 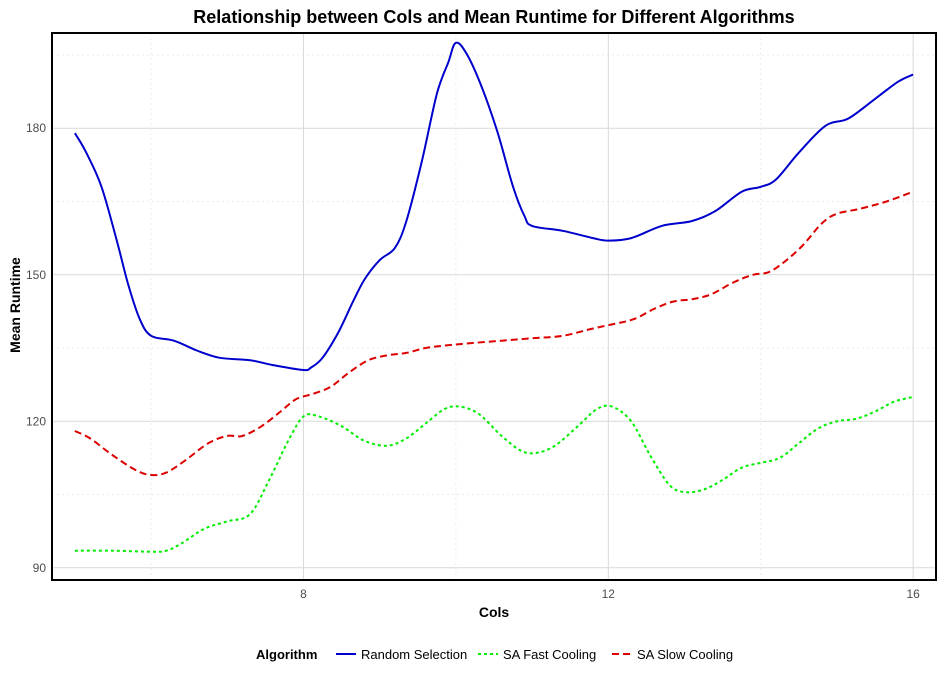 I want to click on y-tick-label: 180, so click(x=36, y=128).